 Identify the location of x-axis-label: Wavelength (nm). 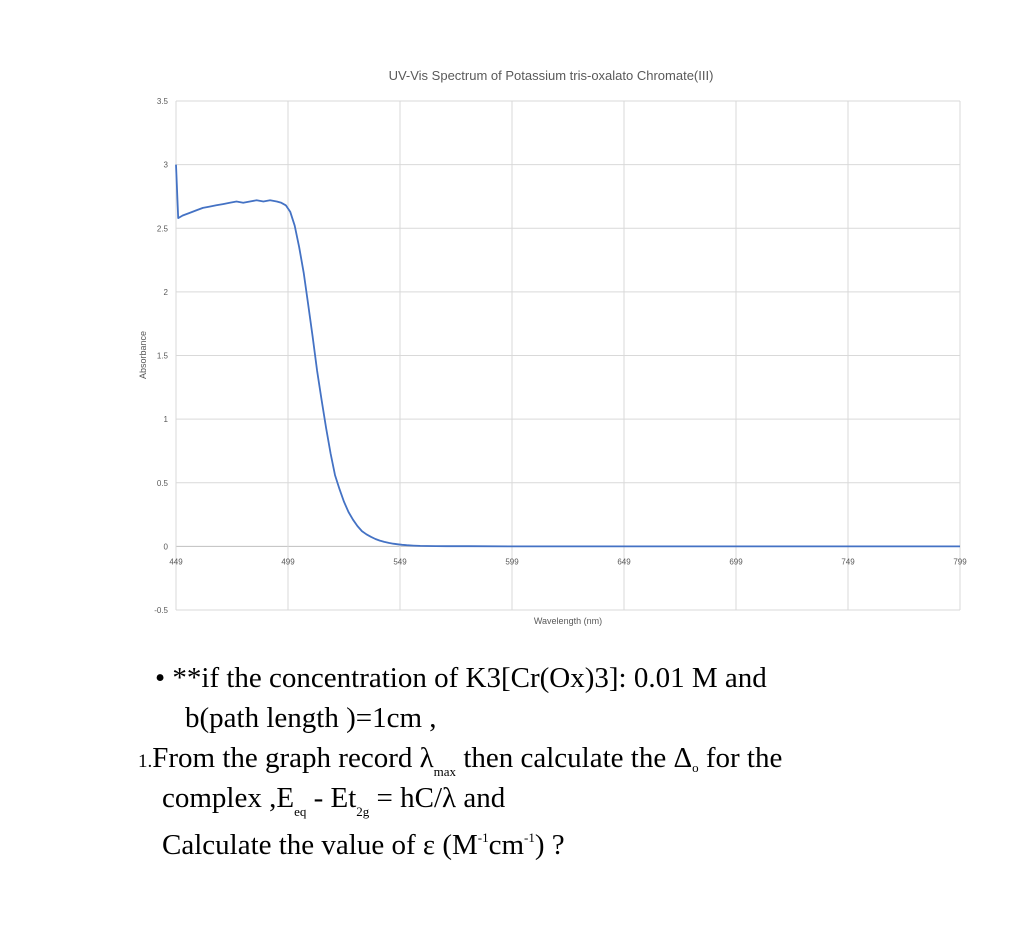
(568, 621).